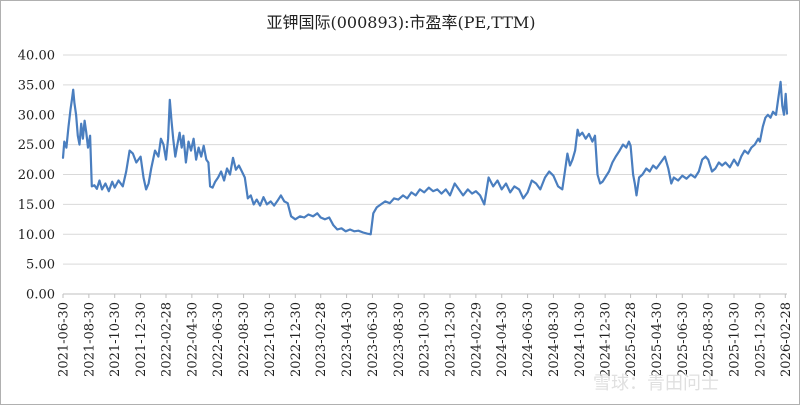 Image resolution: width=800 pixels, height=406 pixels. What do you see at coordinates (36, 205) in the screenshot?
I see `y-tick-label: 15.00` at bounding box center [36, 205].